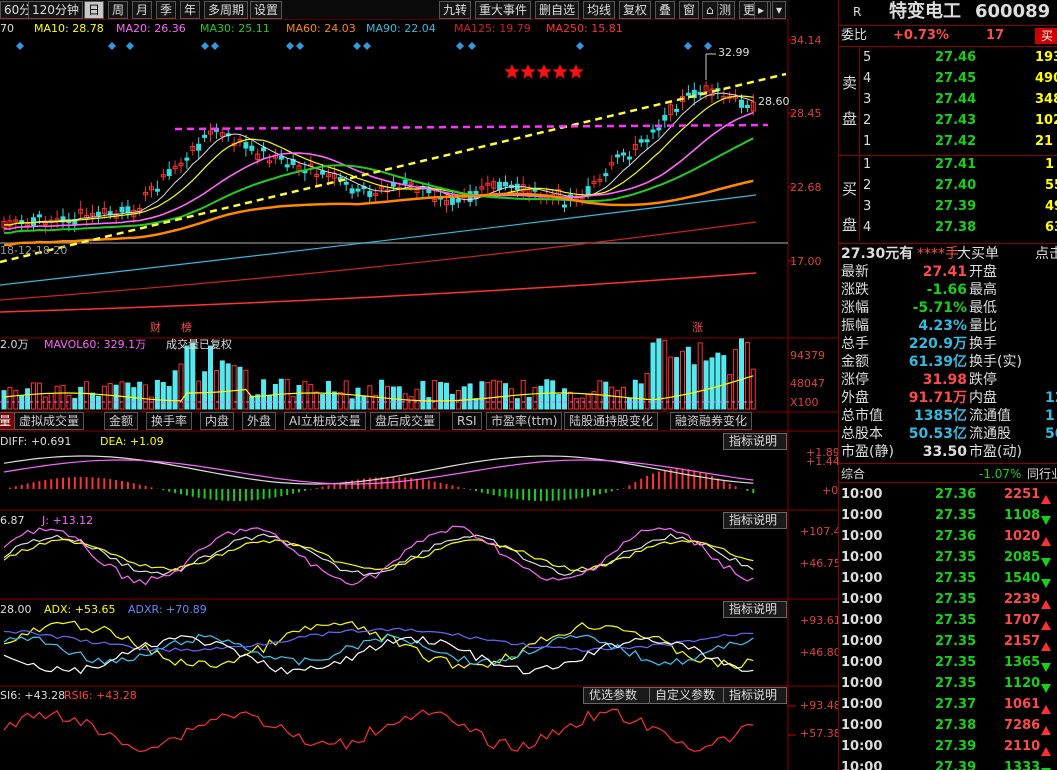 This screenshot has height=770, width=1057. What do you see at coordinates (948, 165) in the screenshot?
I see `buy-level-1: 1 27.41 1` at bounding box center [948, 165].